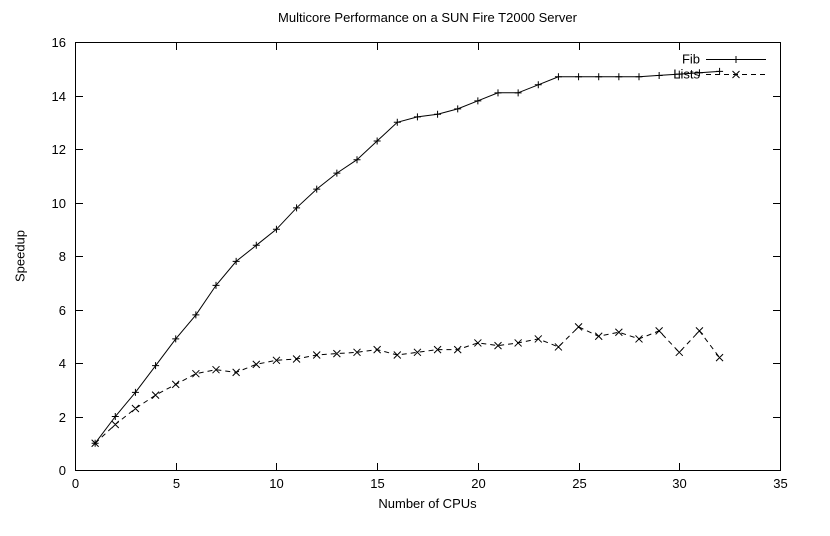 This screenshot has width=830, height=536. I want to click on y-tick-label: 4, so click(62, 363).